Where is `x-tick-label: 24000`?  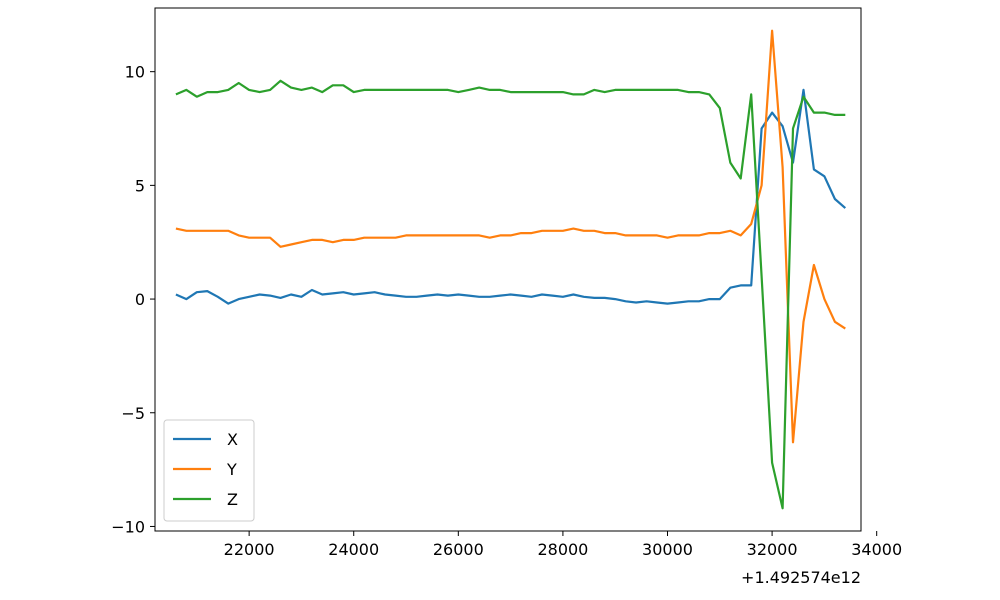
x-tick-label: 24000 is located at coordinates (353, 549).